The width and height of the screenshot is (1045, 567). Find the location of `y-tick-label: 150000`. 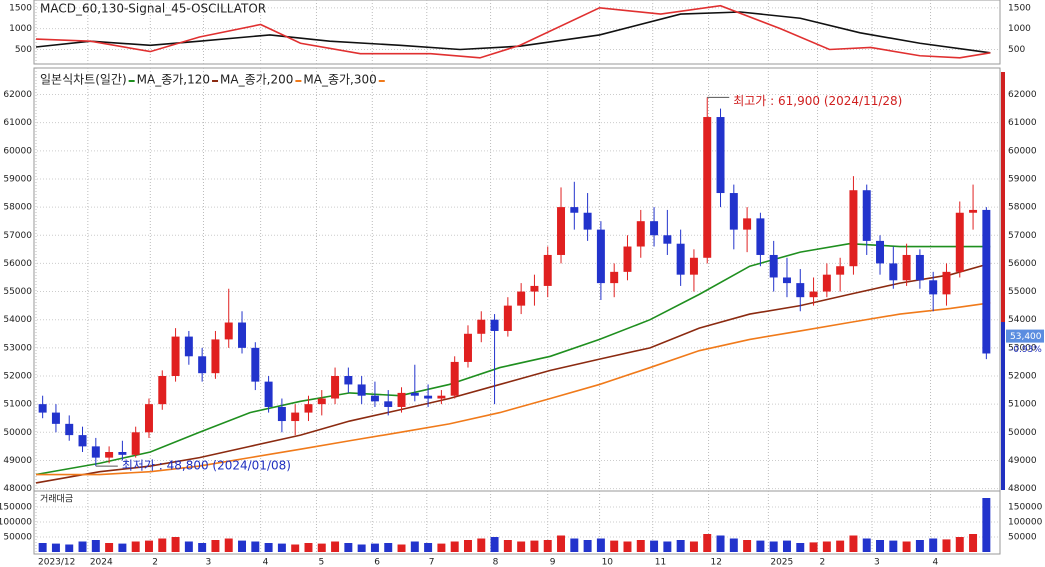

y-tick-label: 150000 is located at coordinates (16, 508).